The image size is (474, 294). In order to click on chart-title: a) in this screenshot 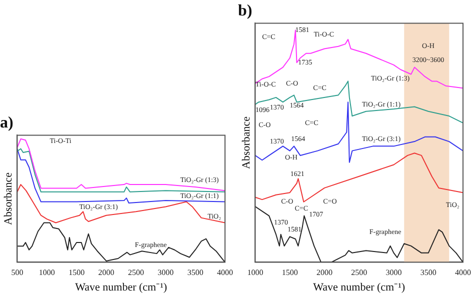, I will do `click(7, 123)`.